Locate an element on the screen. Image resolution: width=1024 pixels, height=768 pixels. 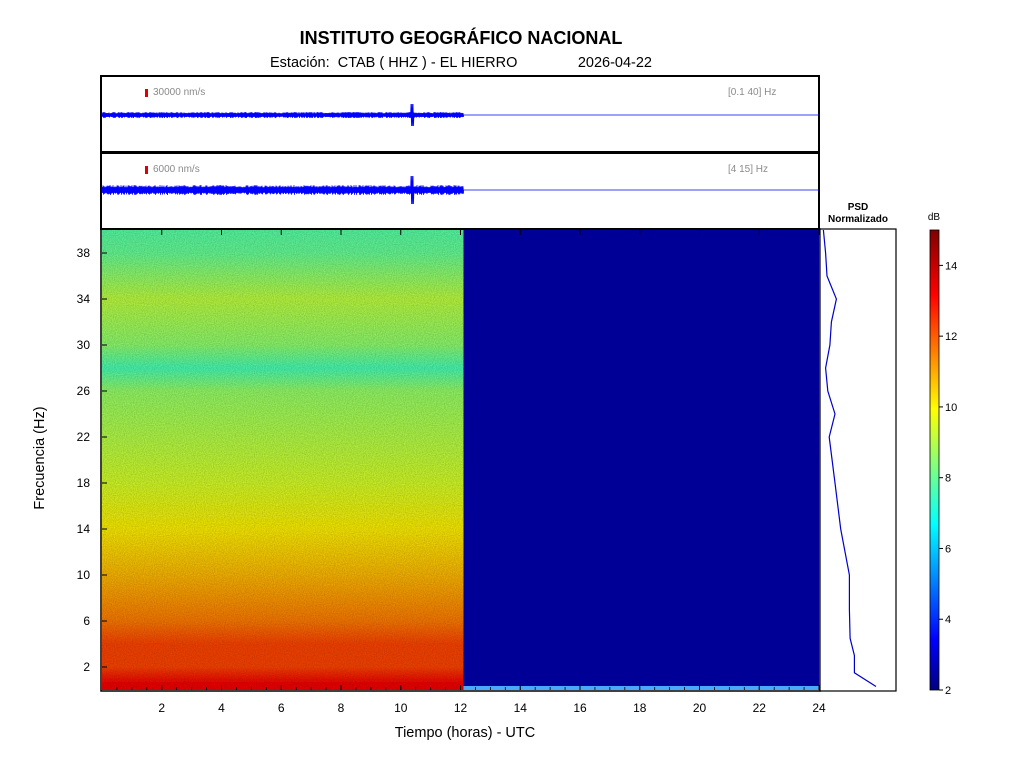
x-tick-label: 6 is located at coordinates (281, 708).